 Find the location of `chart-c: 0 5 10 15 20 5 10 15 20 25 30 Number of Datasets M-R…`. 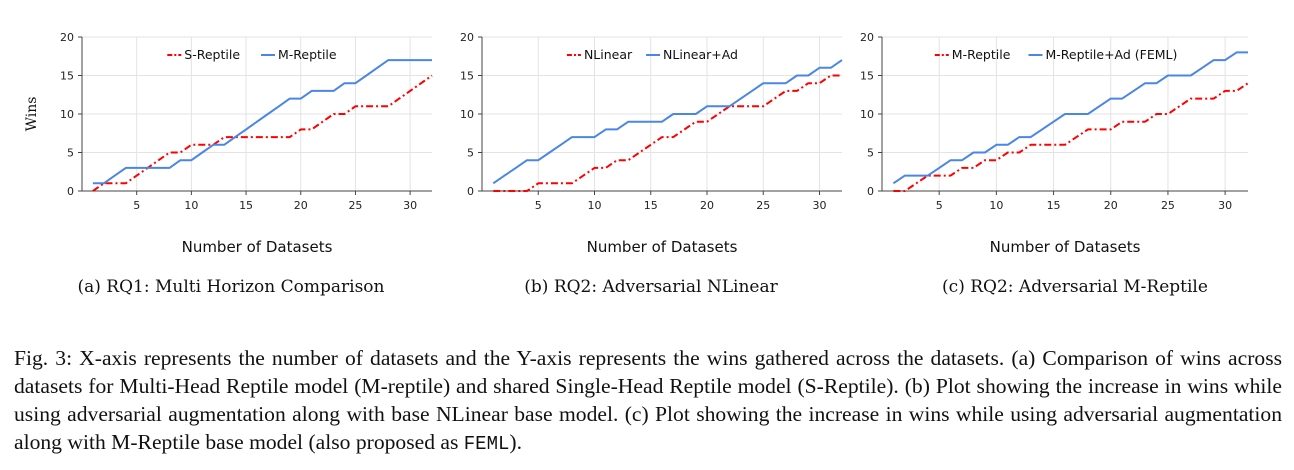

chart-c: 0 5 10 15 20 5 10 15 20 25 30 Number of Datasets M-R… is located at coordinates (1054, 143).